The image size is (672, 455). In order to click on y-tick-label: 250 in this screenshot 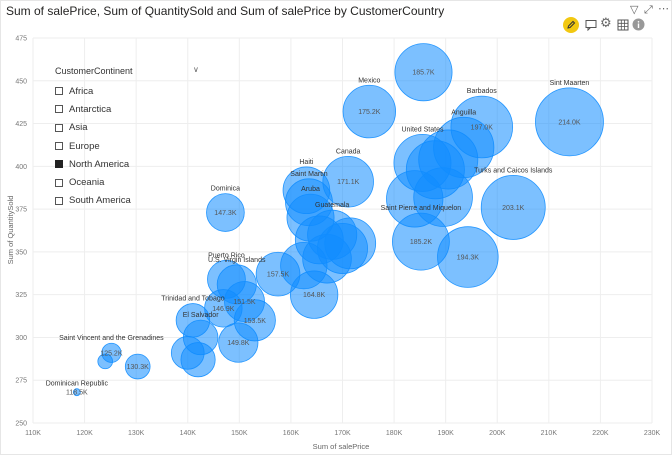, I will do `click(21, 424)`.